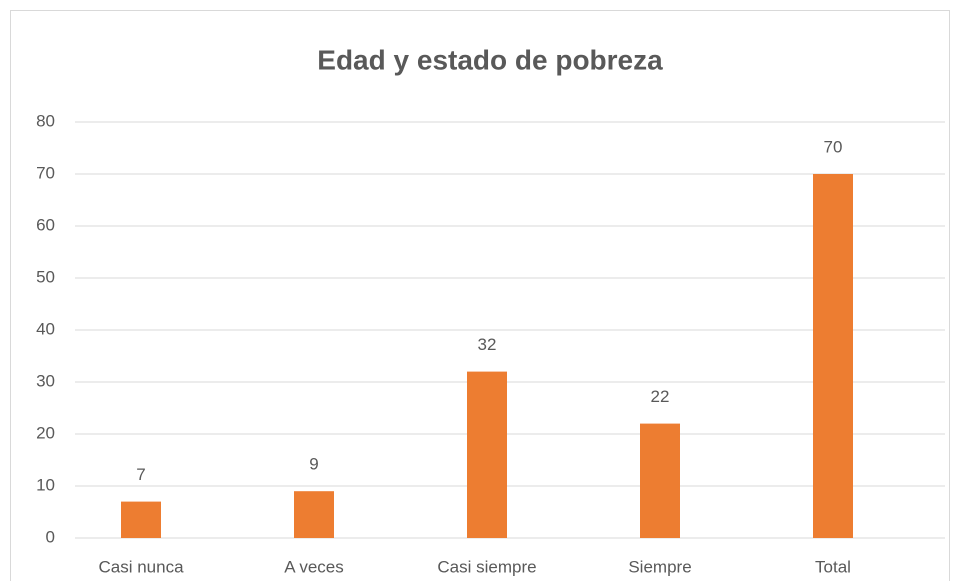  I want to click on x-tick-label: Total, so click(833, 566).